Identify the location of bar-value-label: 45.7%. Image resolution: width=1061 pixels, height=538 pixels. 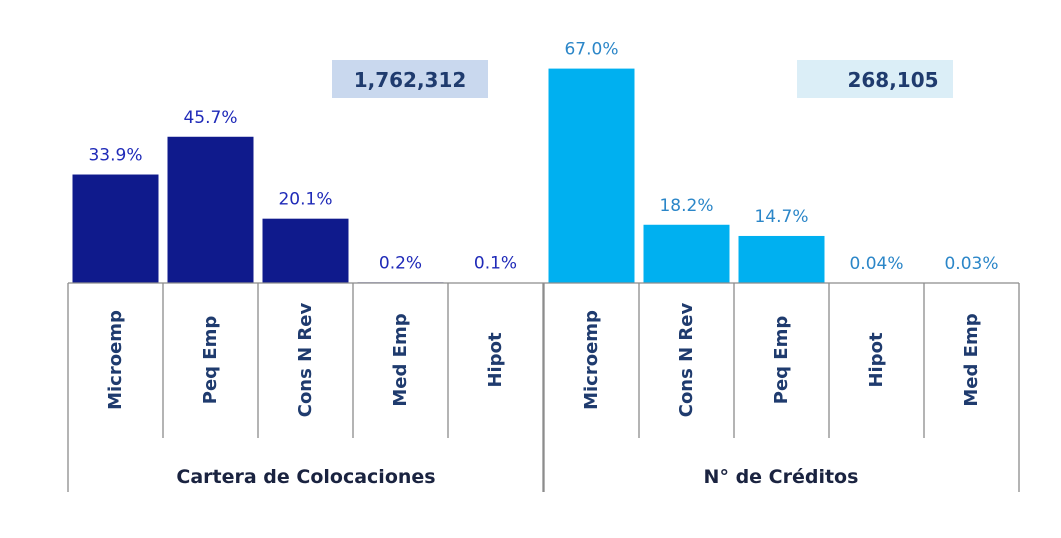
(210, 118).